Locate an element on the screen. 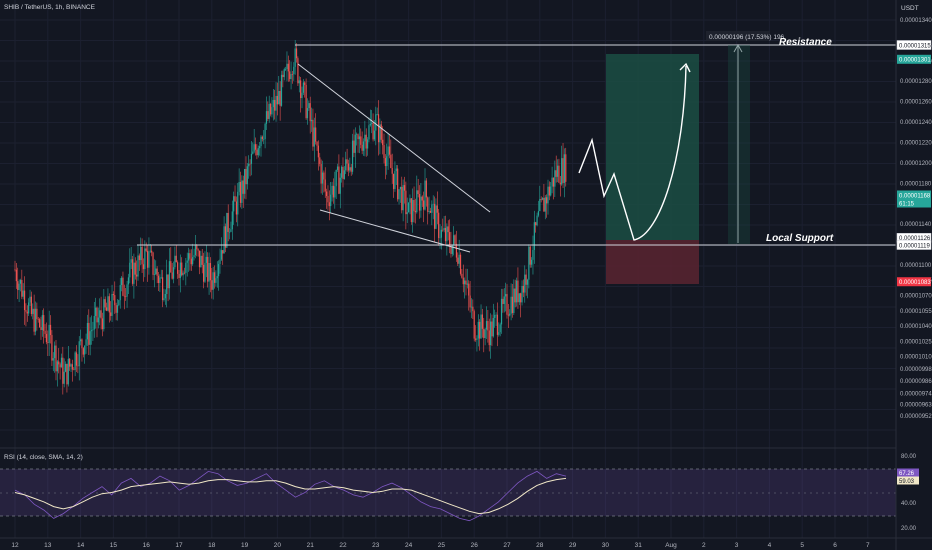  target-zone is located at coordinates (652, 147).